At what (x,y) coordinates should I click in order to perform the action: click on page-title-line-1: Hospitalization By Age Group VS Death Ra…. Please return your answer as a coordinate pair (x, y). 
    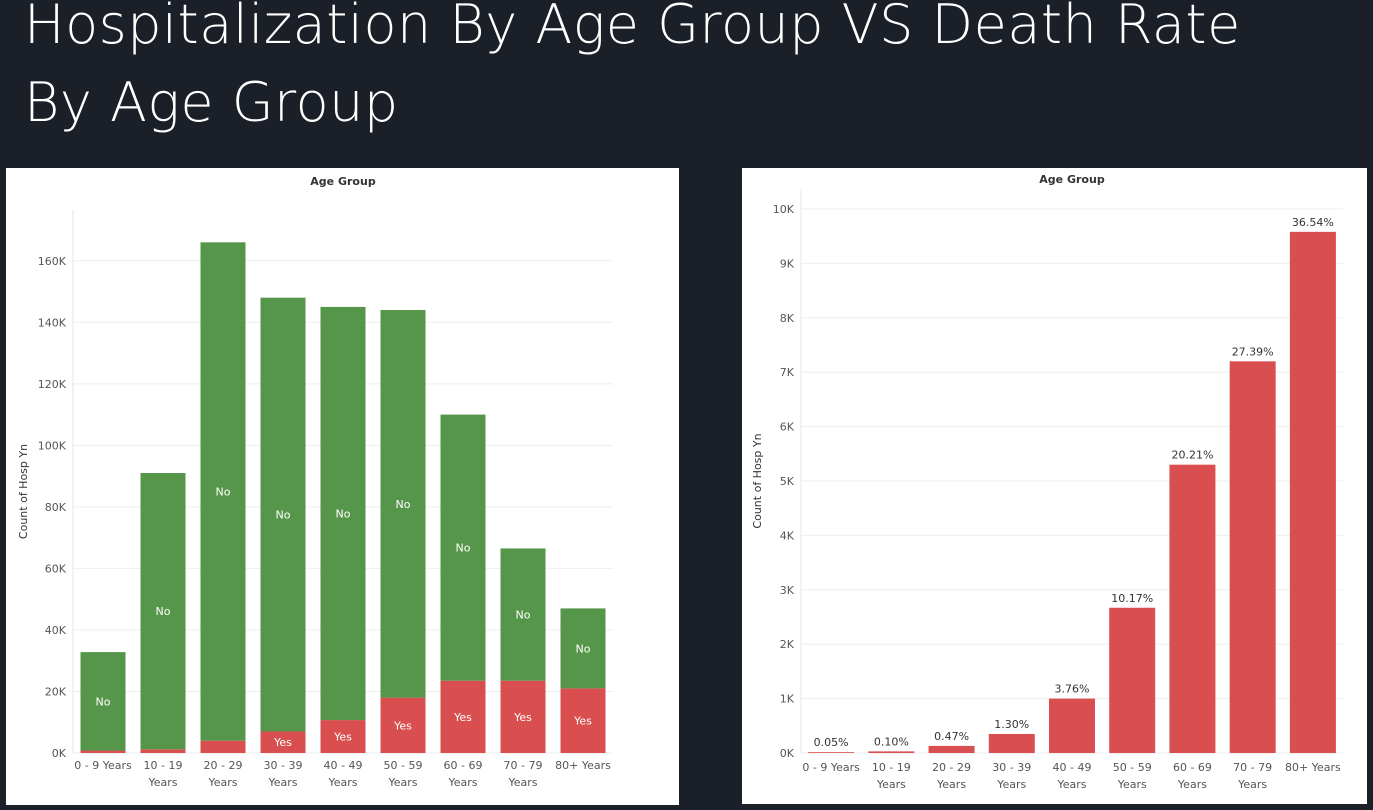
    Looking at the image, I should click on (632, 28).